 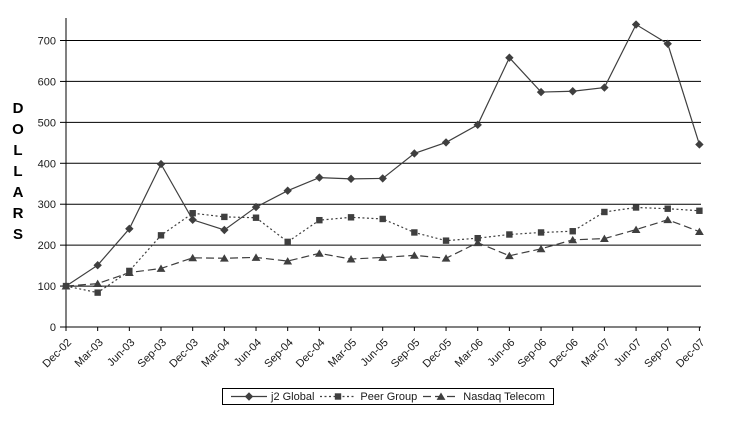 What do you see at coordinates (406, 354) in the screenshot?
I see `x-tick-label: Sep-05` at bounding box center [406, 354].